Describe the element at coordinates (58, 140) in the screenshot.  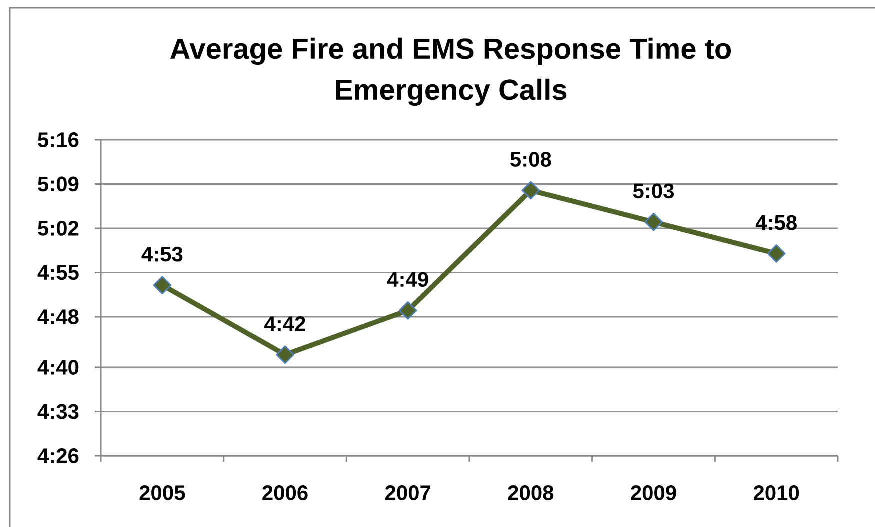
I see `y-tick-label: 5:16` at that location.